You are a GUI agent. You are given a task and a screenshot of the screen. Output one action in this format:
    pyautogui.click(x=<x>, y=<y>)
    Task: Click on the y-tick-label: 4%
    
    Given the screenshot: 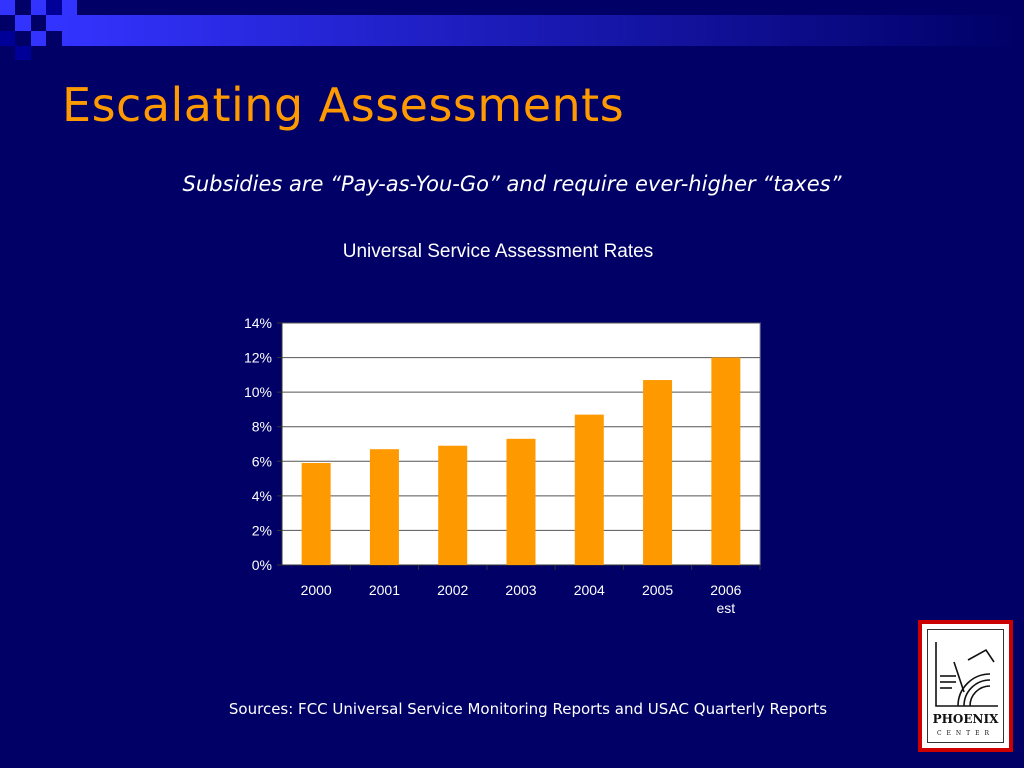 What is the action you would take?
    pyautogui.click(x=262, y=496)
    